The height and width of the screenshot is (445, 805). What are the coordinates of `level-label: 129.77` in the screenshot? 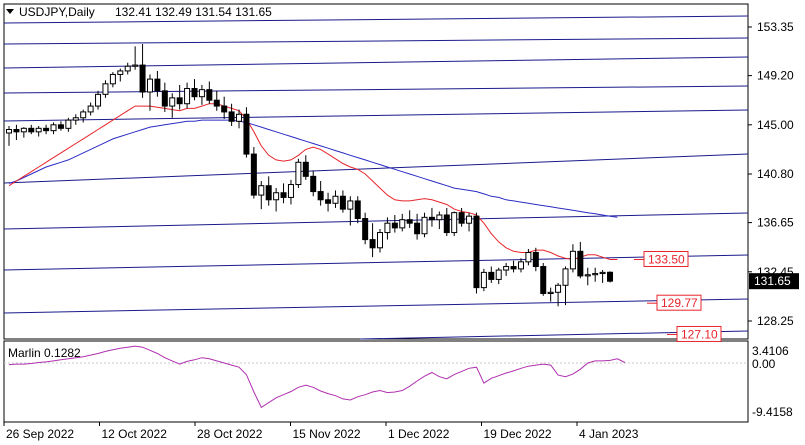 It's located at (679, 303).